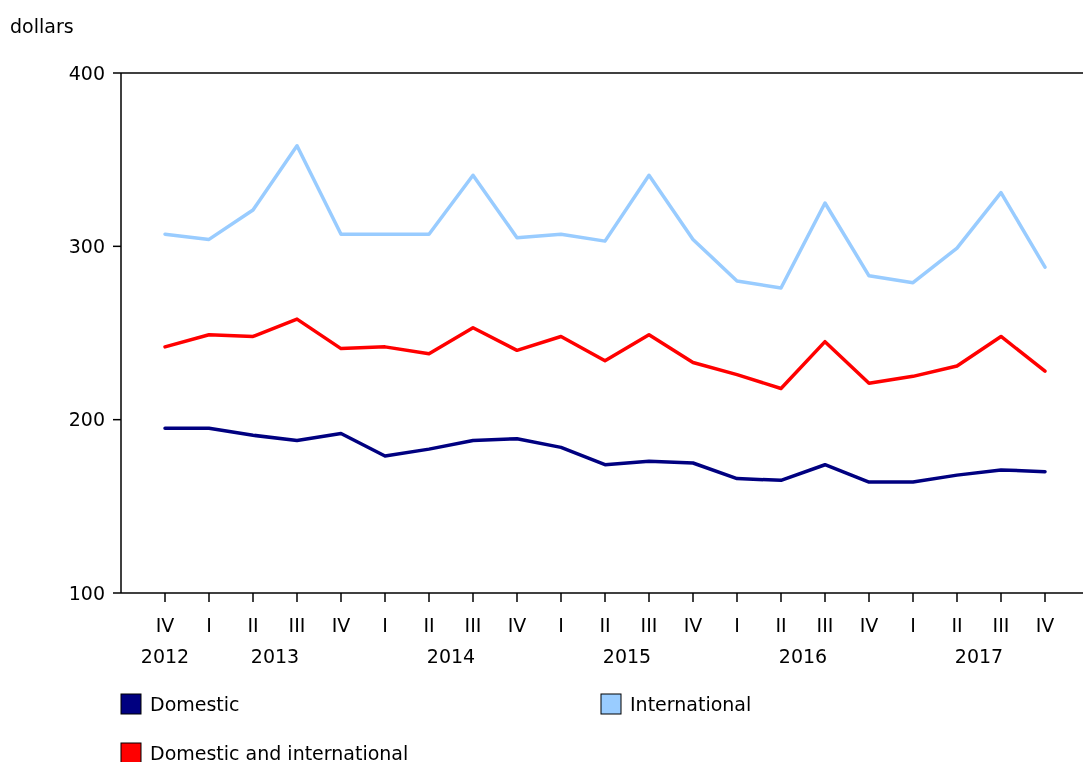  I want to click on legend-label: International, so click(691, 703).